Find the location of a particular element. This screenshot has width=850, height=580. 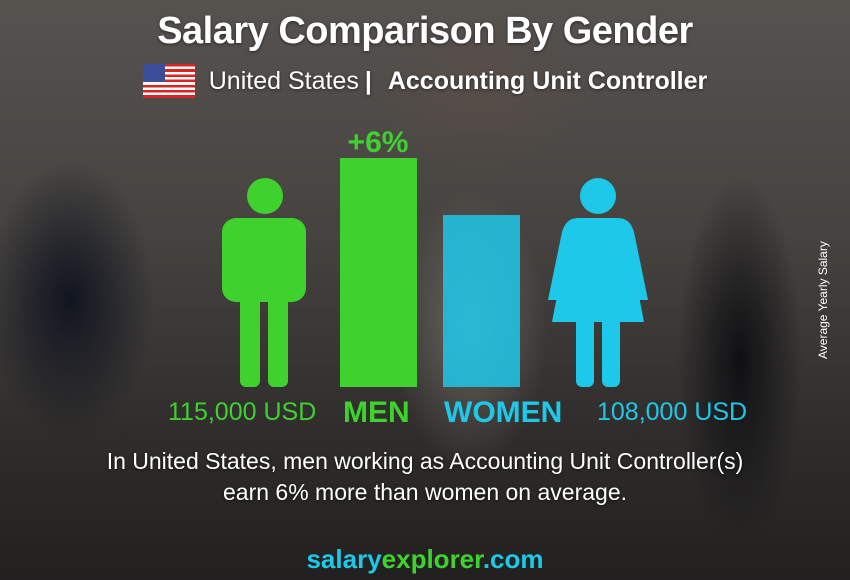

women-salary: 108,000 USD is located at coordinates (672, 412).